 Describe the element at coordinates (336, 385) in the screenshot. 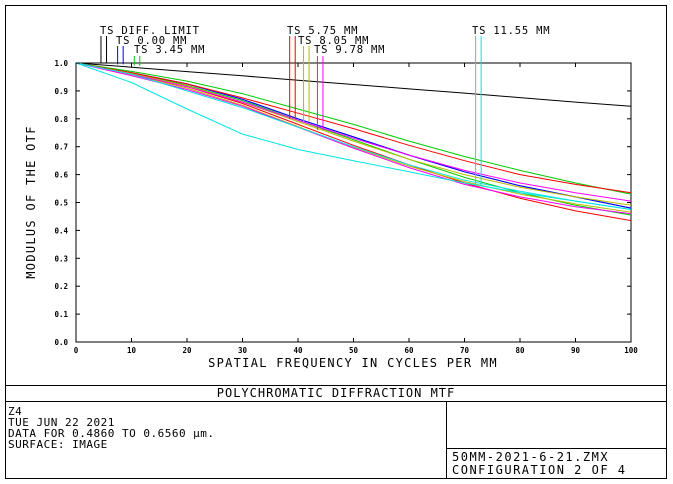

I see `footer-top-rule` at that location.